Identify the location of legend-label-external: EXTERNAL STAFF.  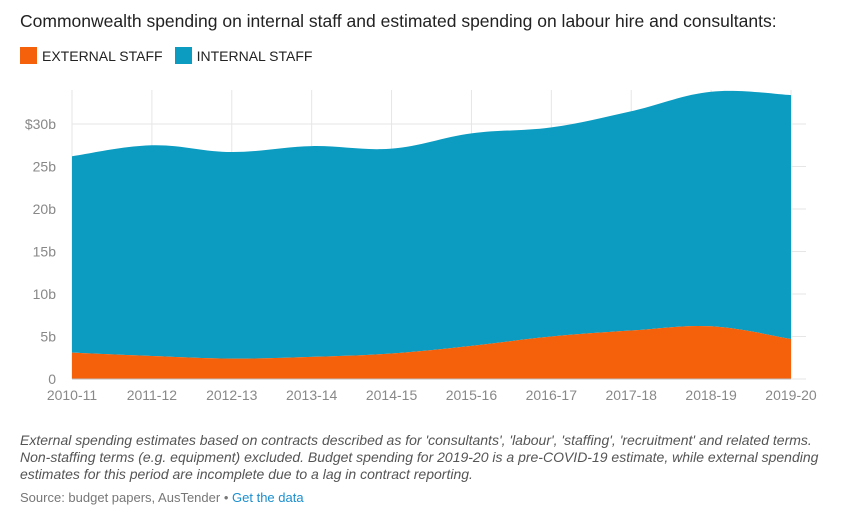
(102, 55).